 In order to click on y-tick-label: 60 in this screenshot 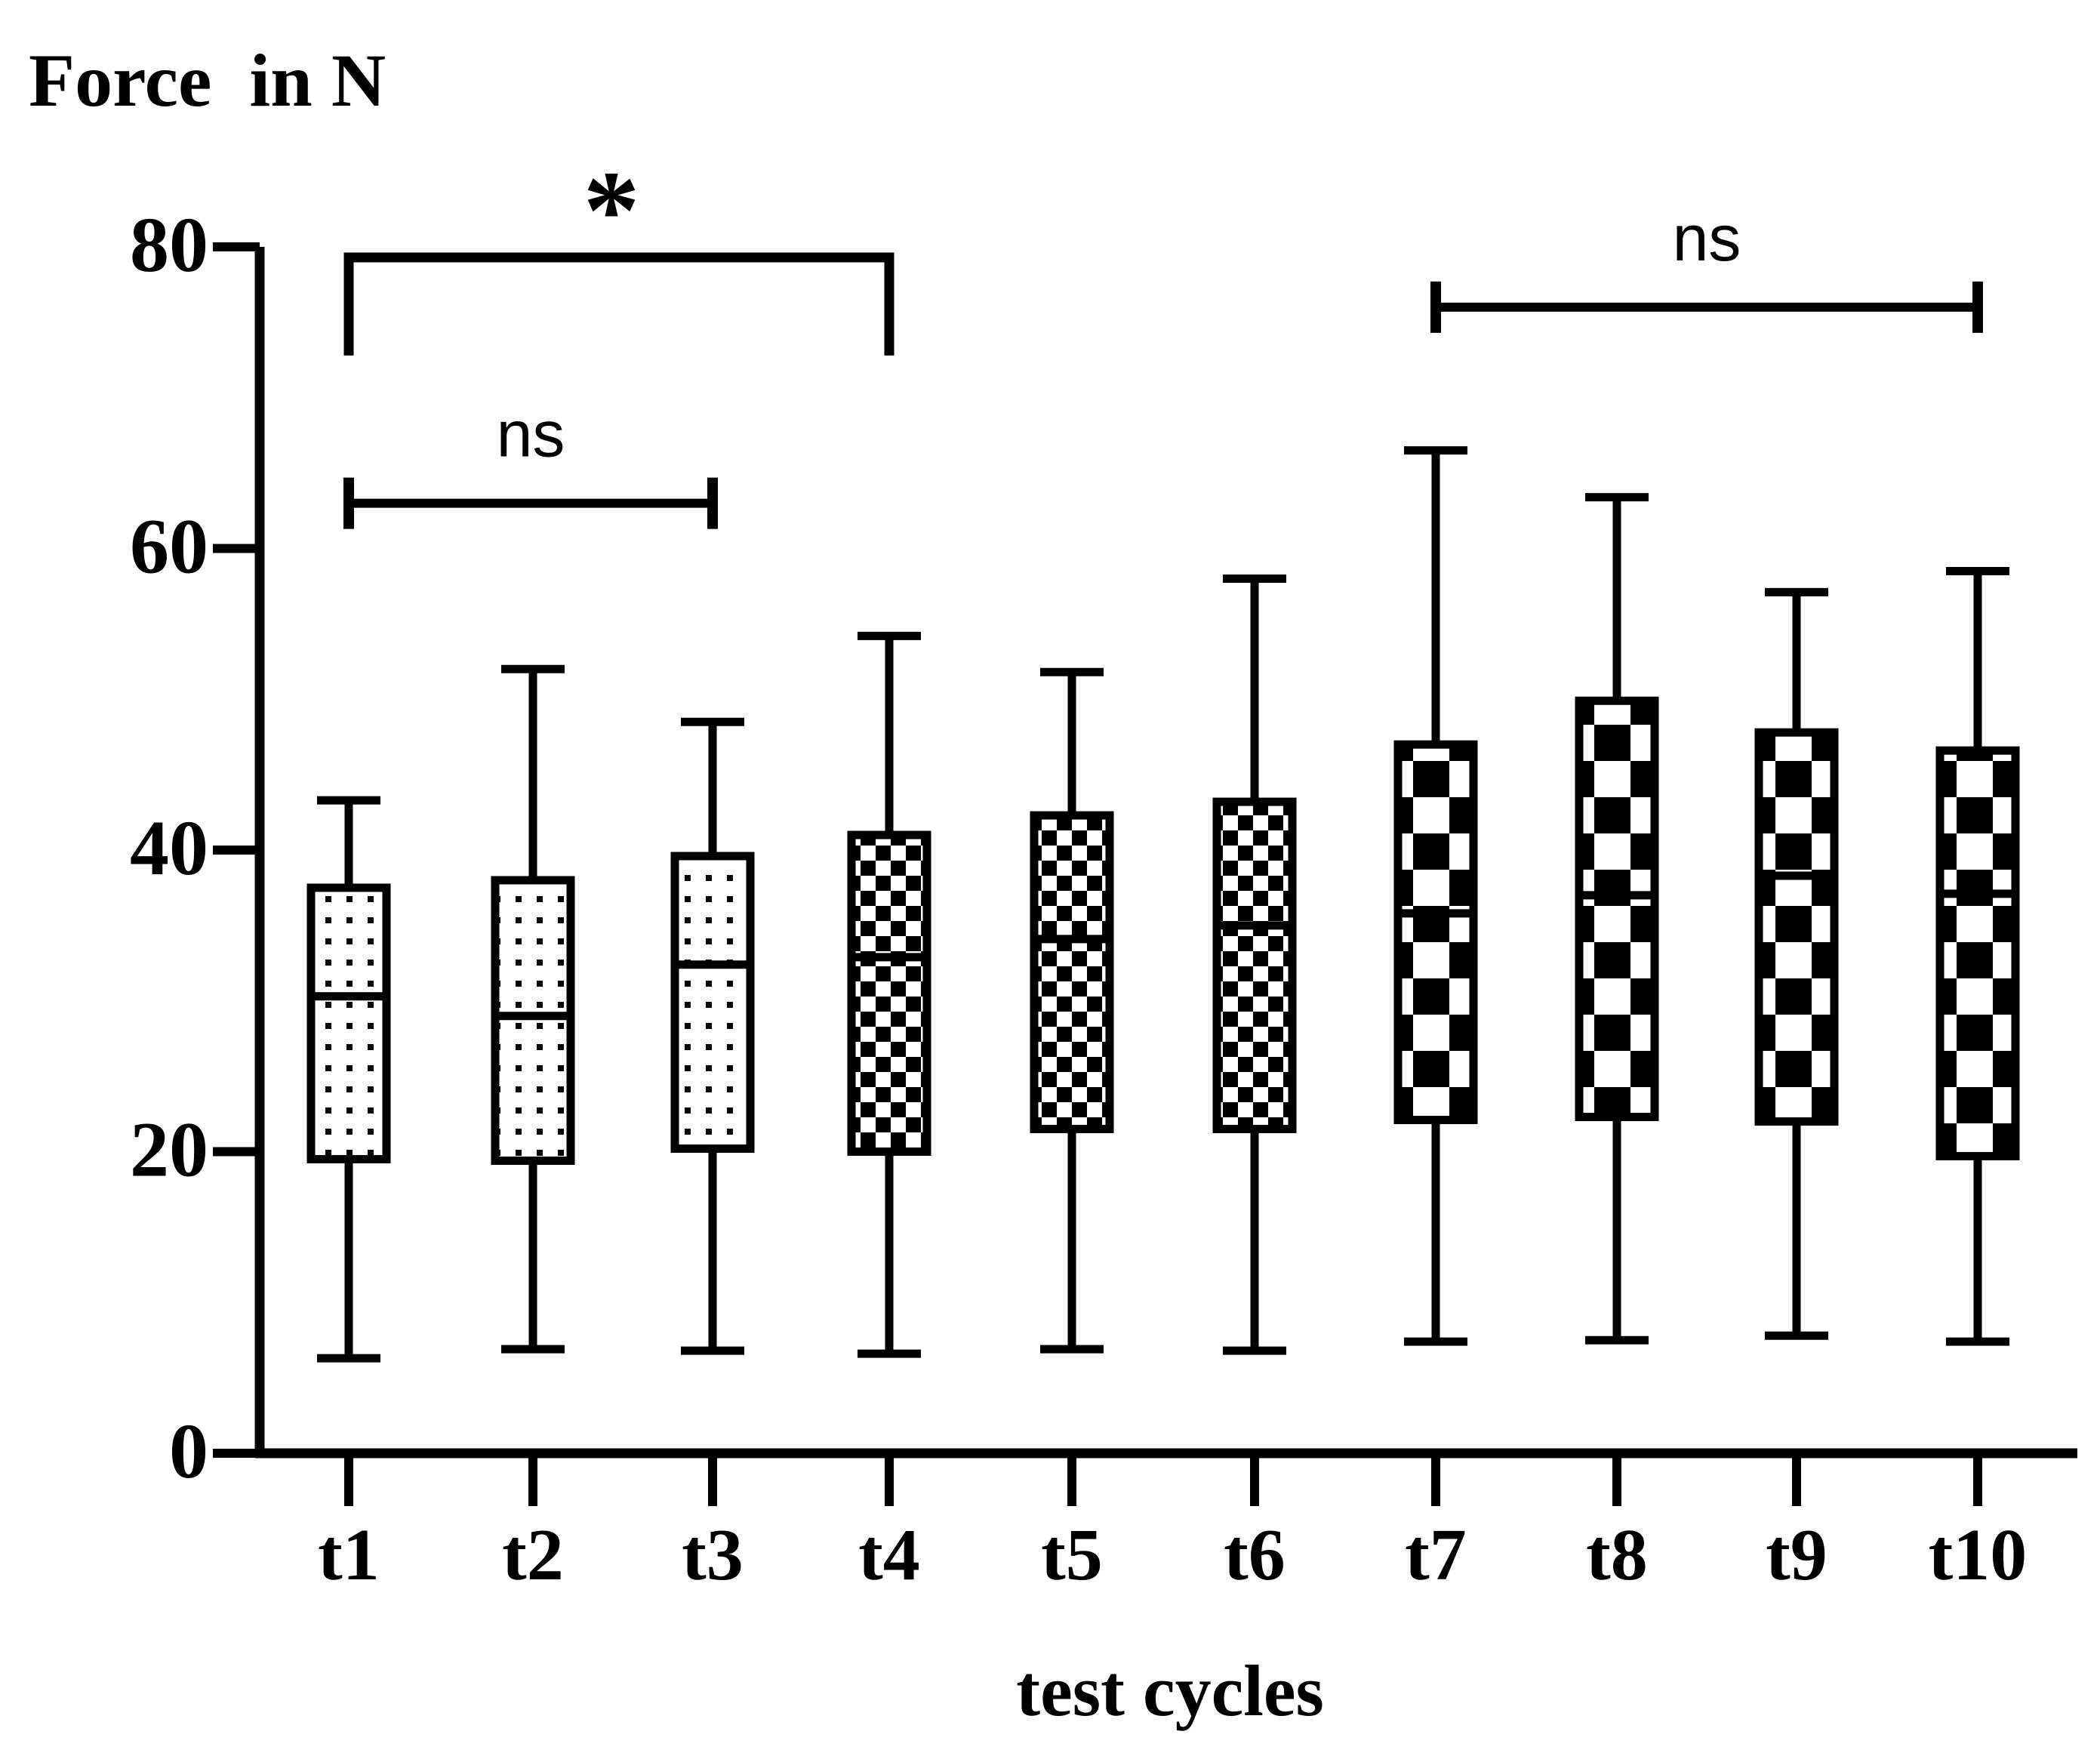, I will do `click(169, 547)`.